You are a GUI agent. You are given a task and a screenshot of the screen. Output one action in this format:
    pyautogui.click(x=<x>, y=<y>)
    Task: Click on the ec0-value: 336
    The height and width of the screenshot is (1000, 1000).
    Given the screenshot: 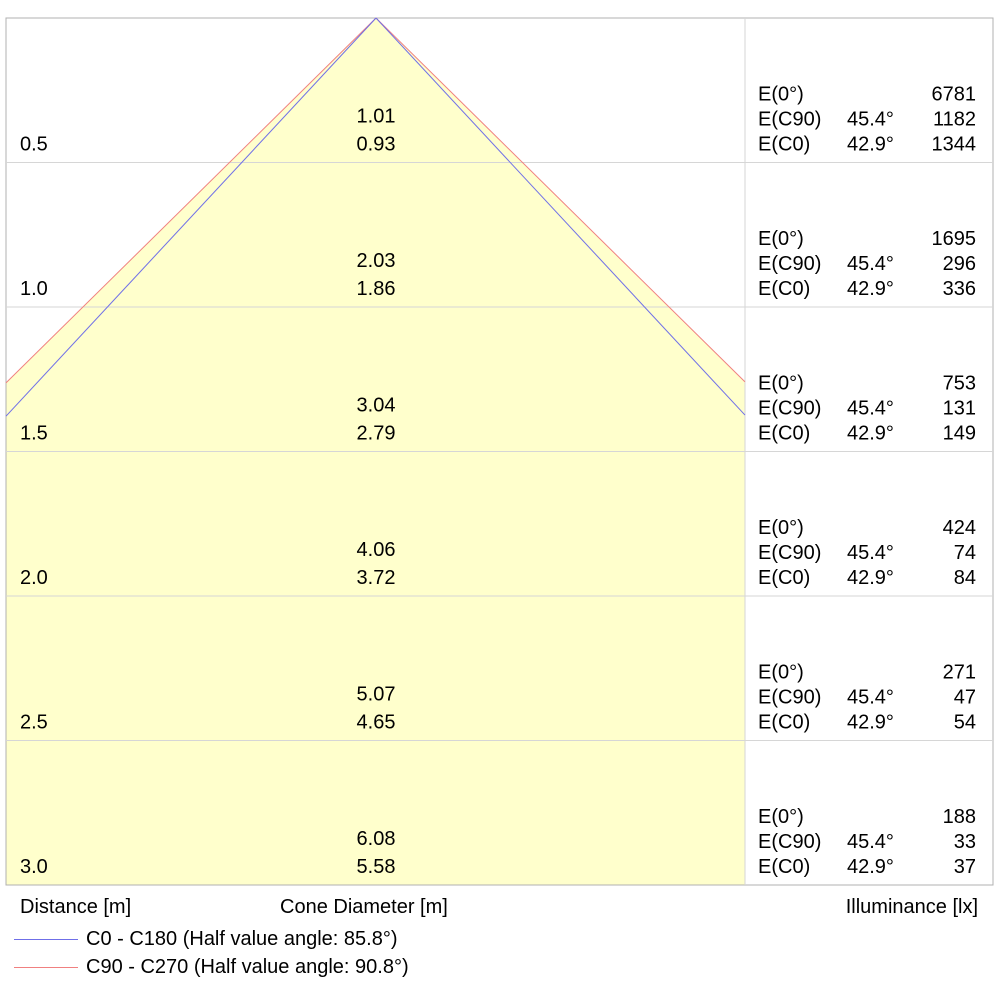 What is the action you would take?
    pyautogui.click(x=959, y=289)
    